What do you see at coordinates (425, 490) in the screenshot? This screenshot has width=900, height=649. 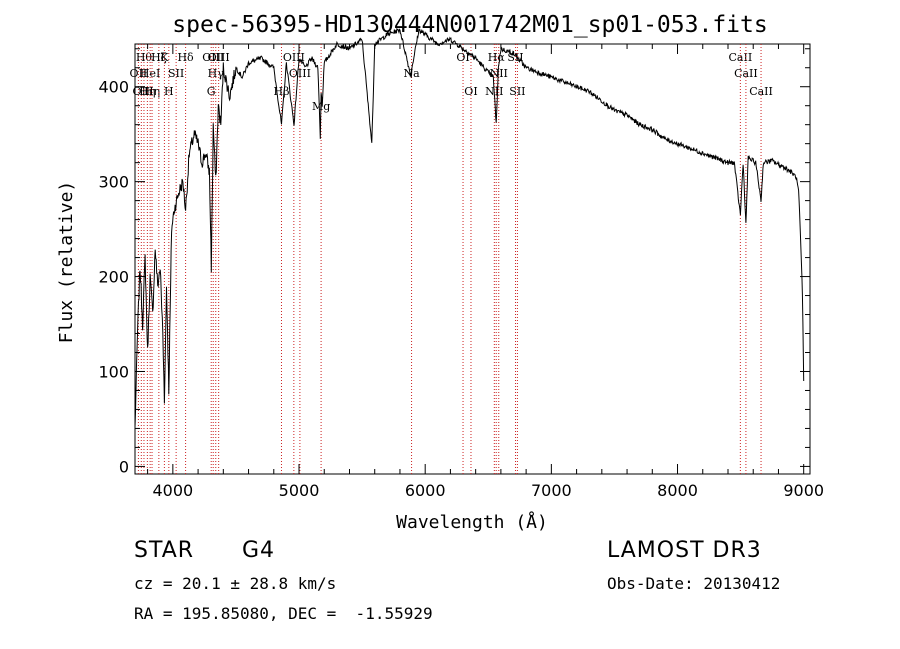 I see `x-tick-label: 6000` at bounding box center [425, 490].